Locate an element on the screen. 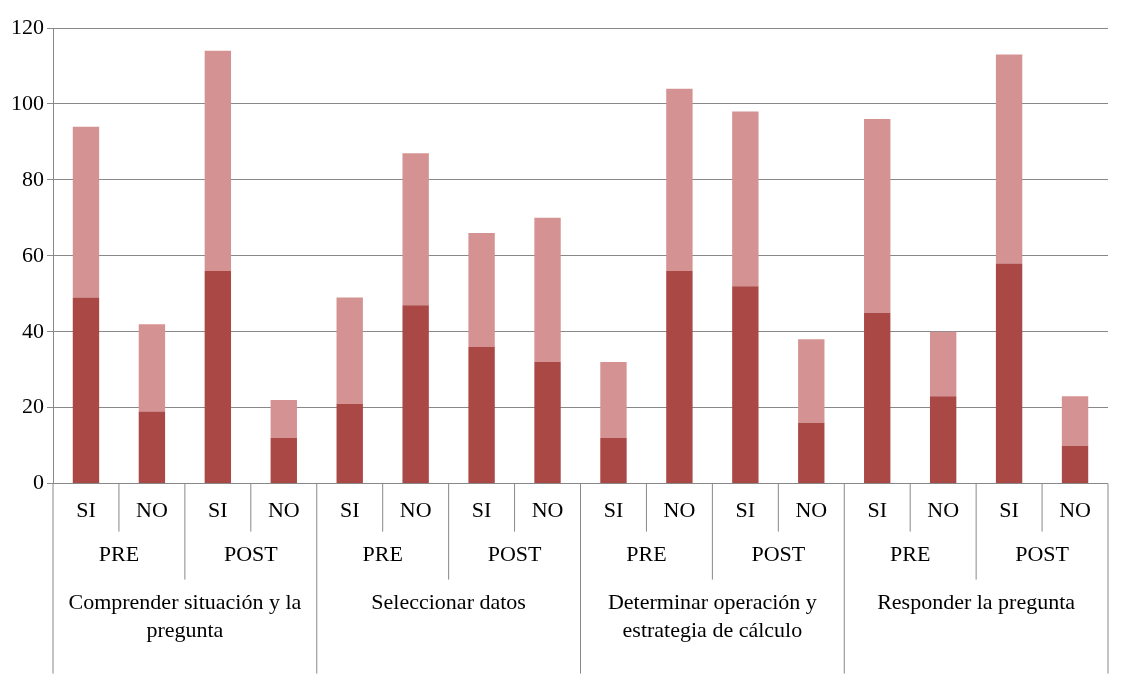  text: Seleccionar datos is located at coordinates (448, 602).